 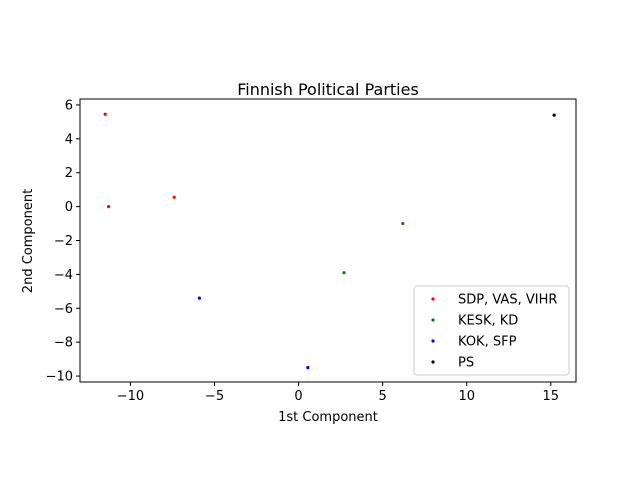 What do you see at coordinates (298, 396) in the screenshot?
I see `x-tick-label: 0` at bounding box center [298, 396].